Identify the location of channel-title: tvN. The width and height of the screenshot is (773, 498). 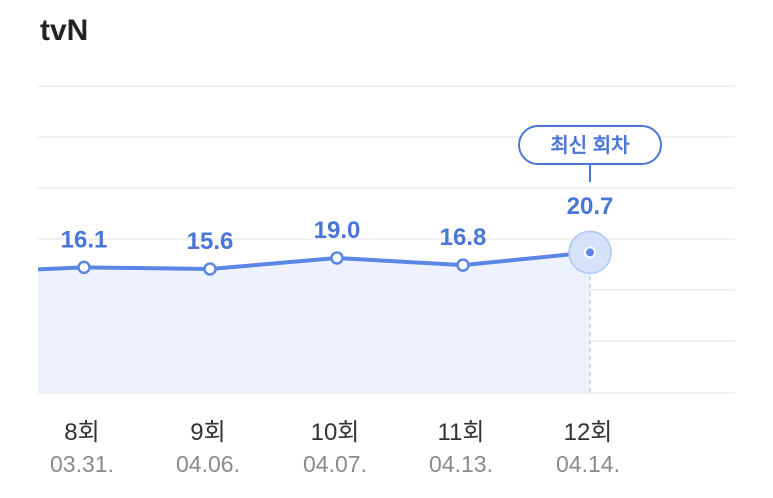
(64, 30).